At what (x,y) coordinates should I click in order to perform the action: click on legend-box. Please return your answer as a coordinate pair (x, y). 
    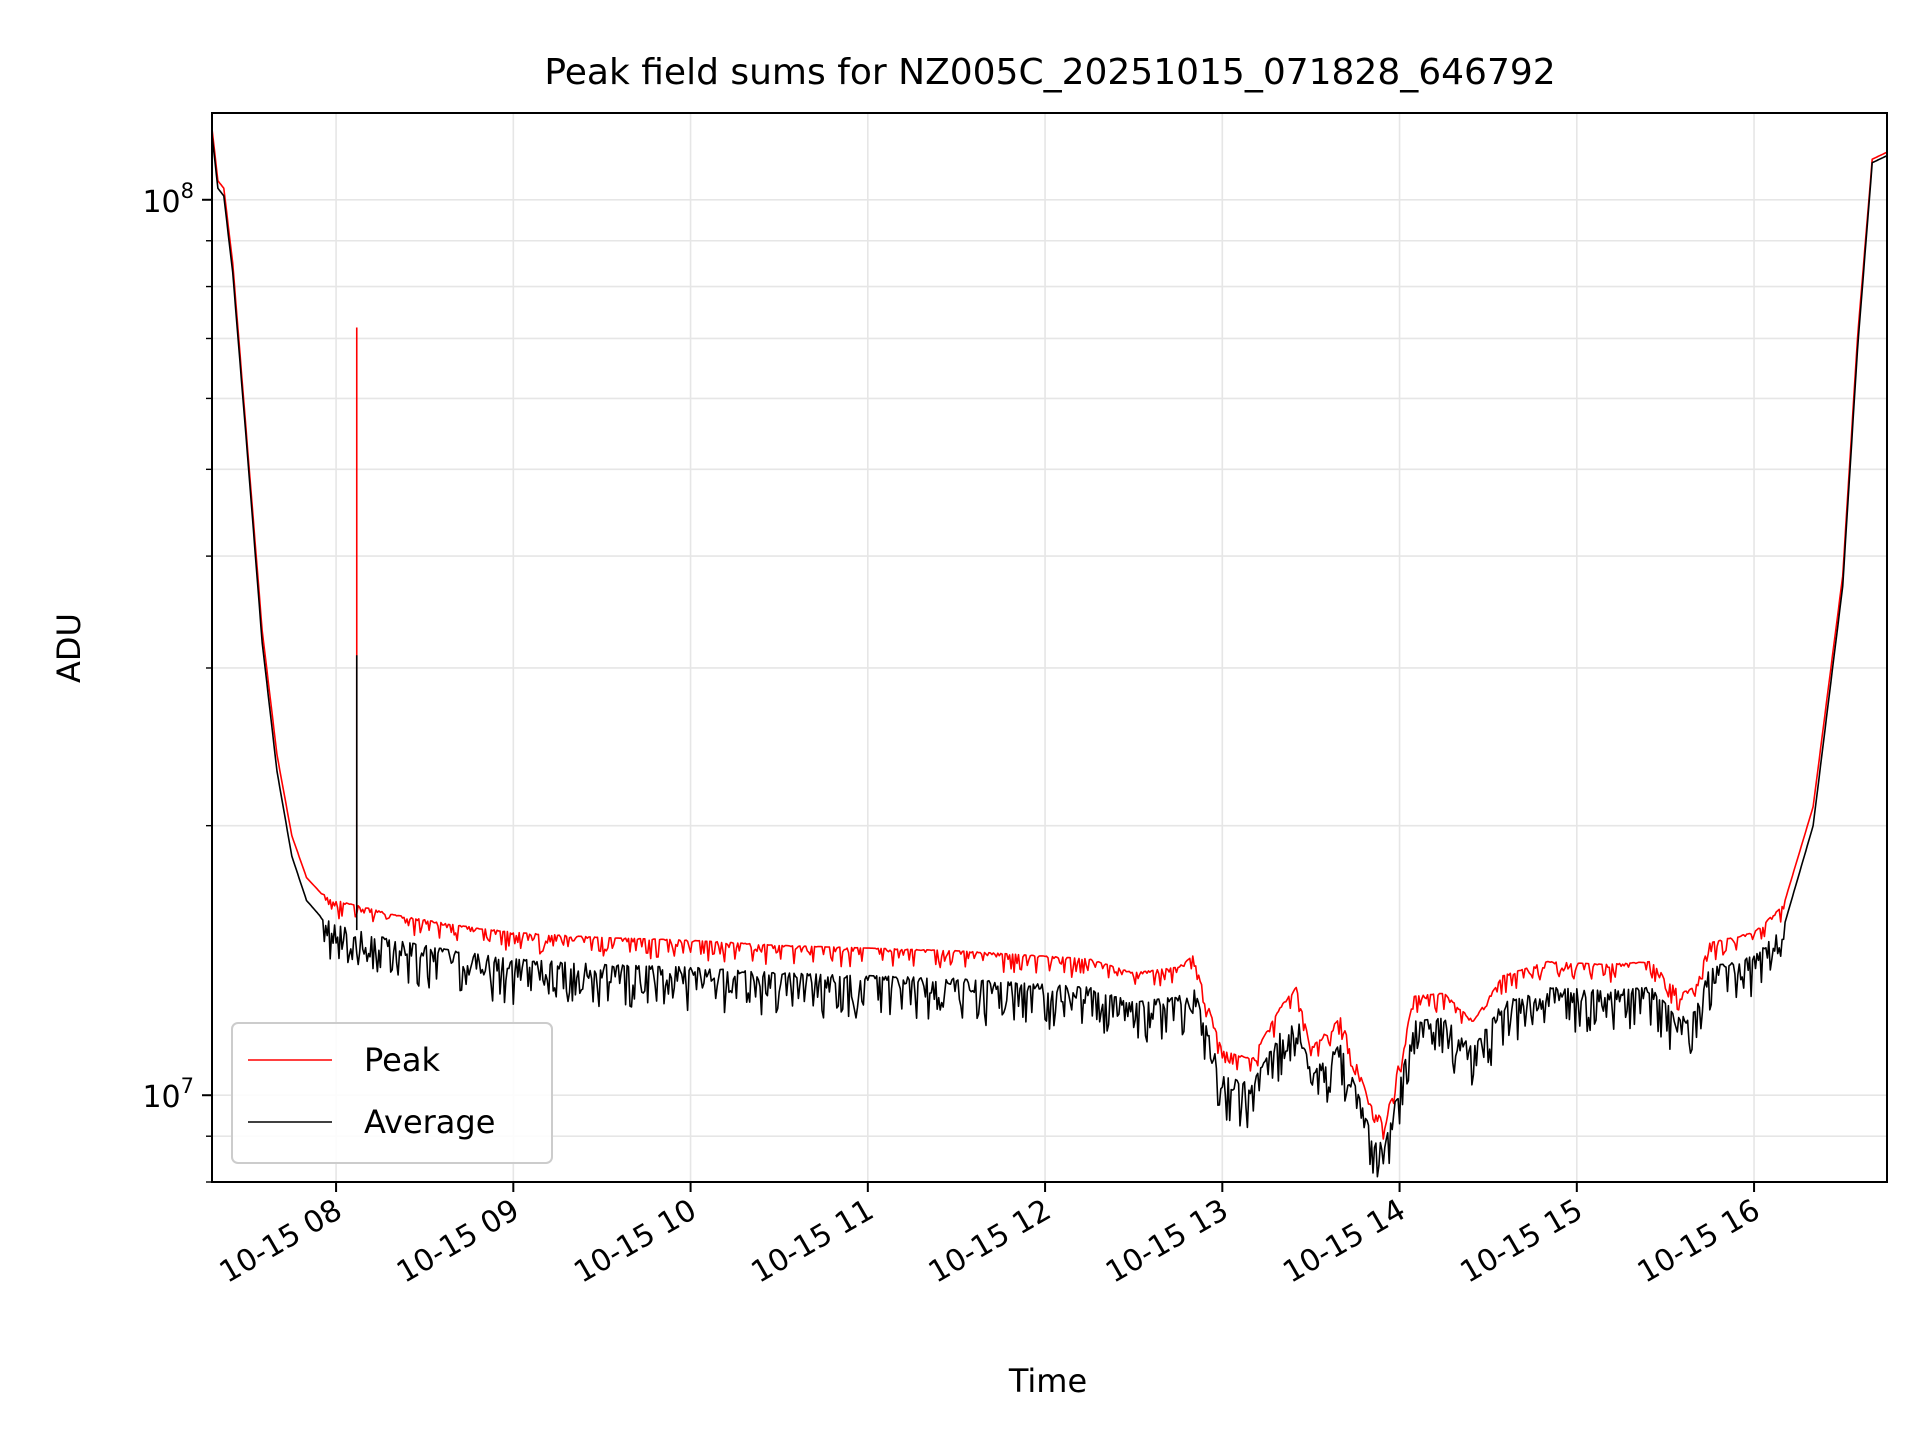
    Looking at the image, I should click on (392, 1093).